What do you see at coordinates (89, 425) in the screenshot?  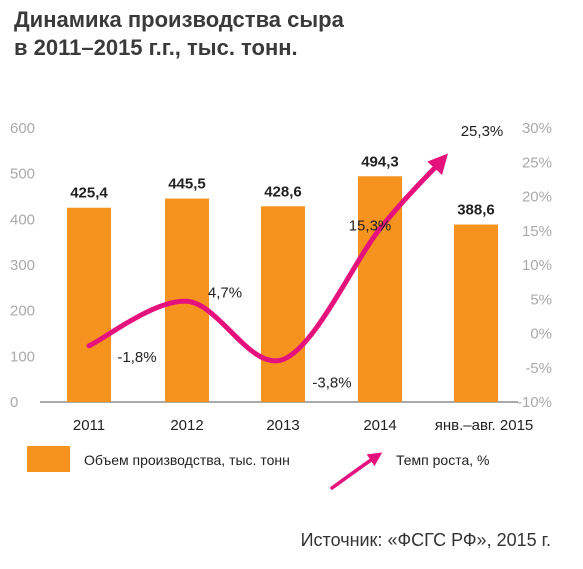 I see `x-tick-label: 2011` at bounding box center [89, 425].